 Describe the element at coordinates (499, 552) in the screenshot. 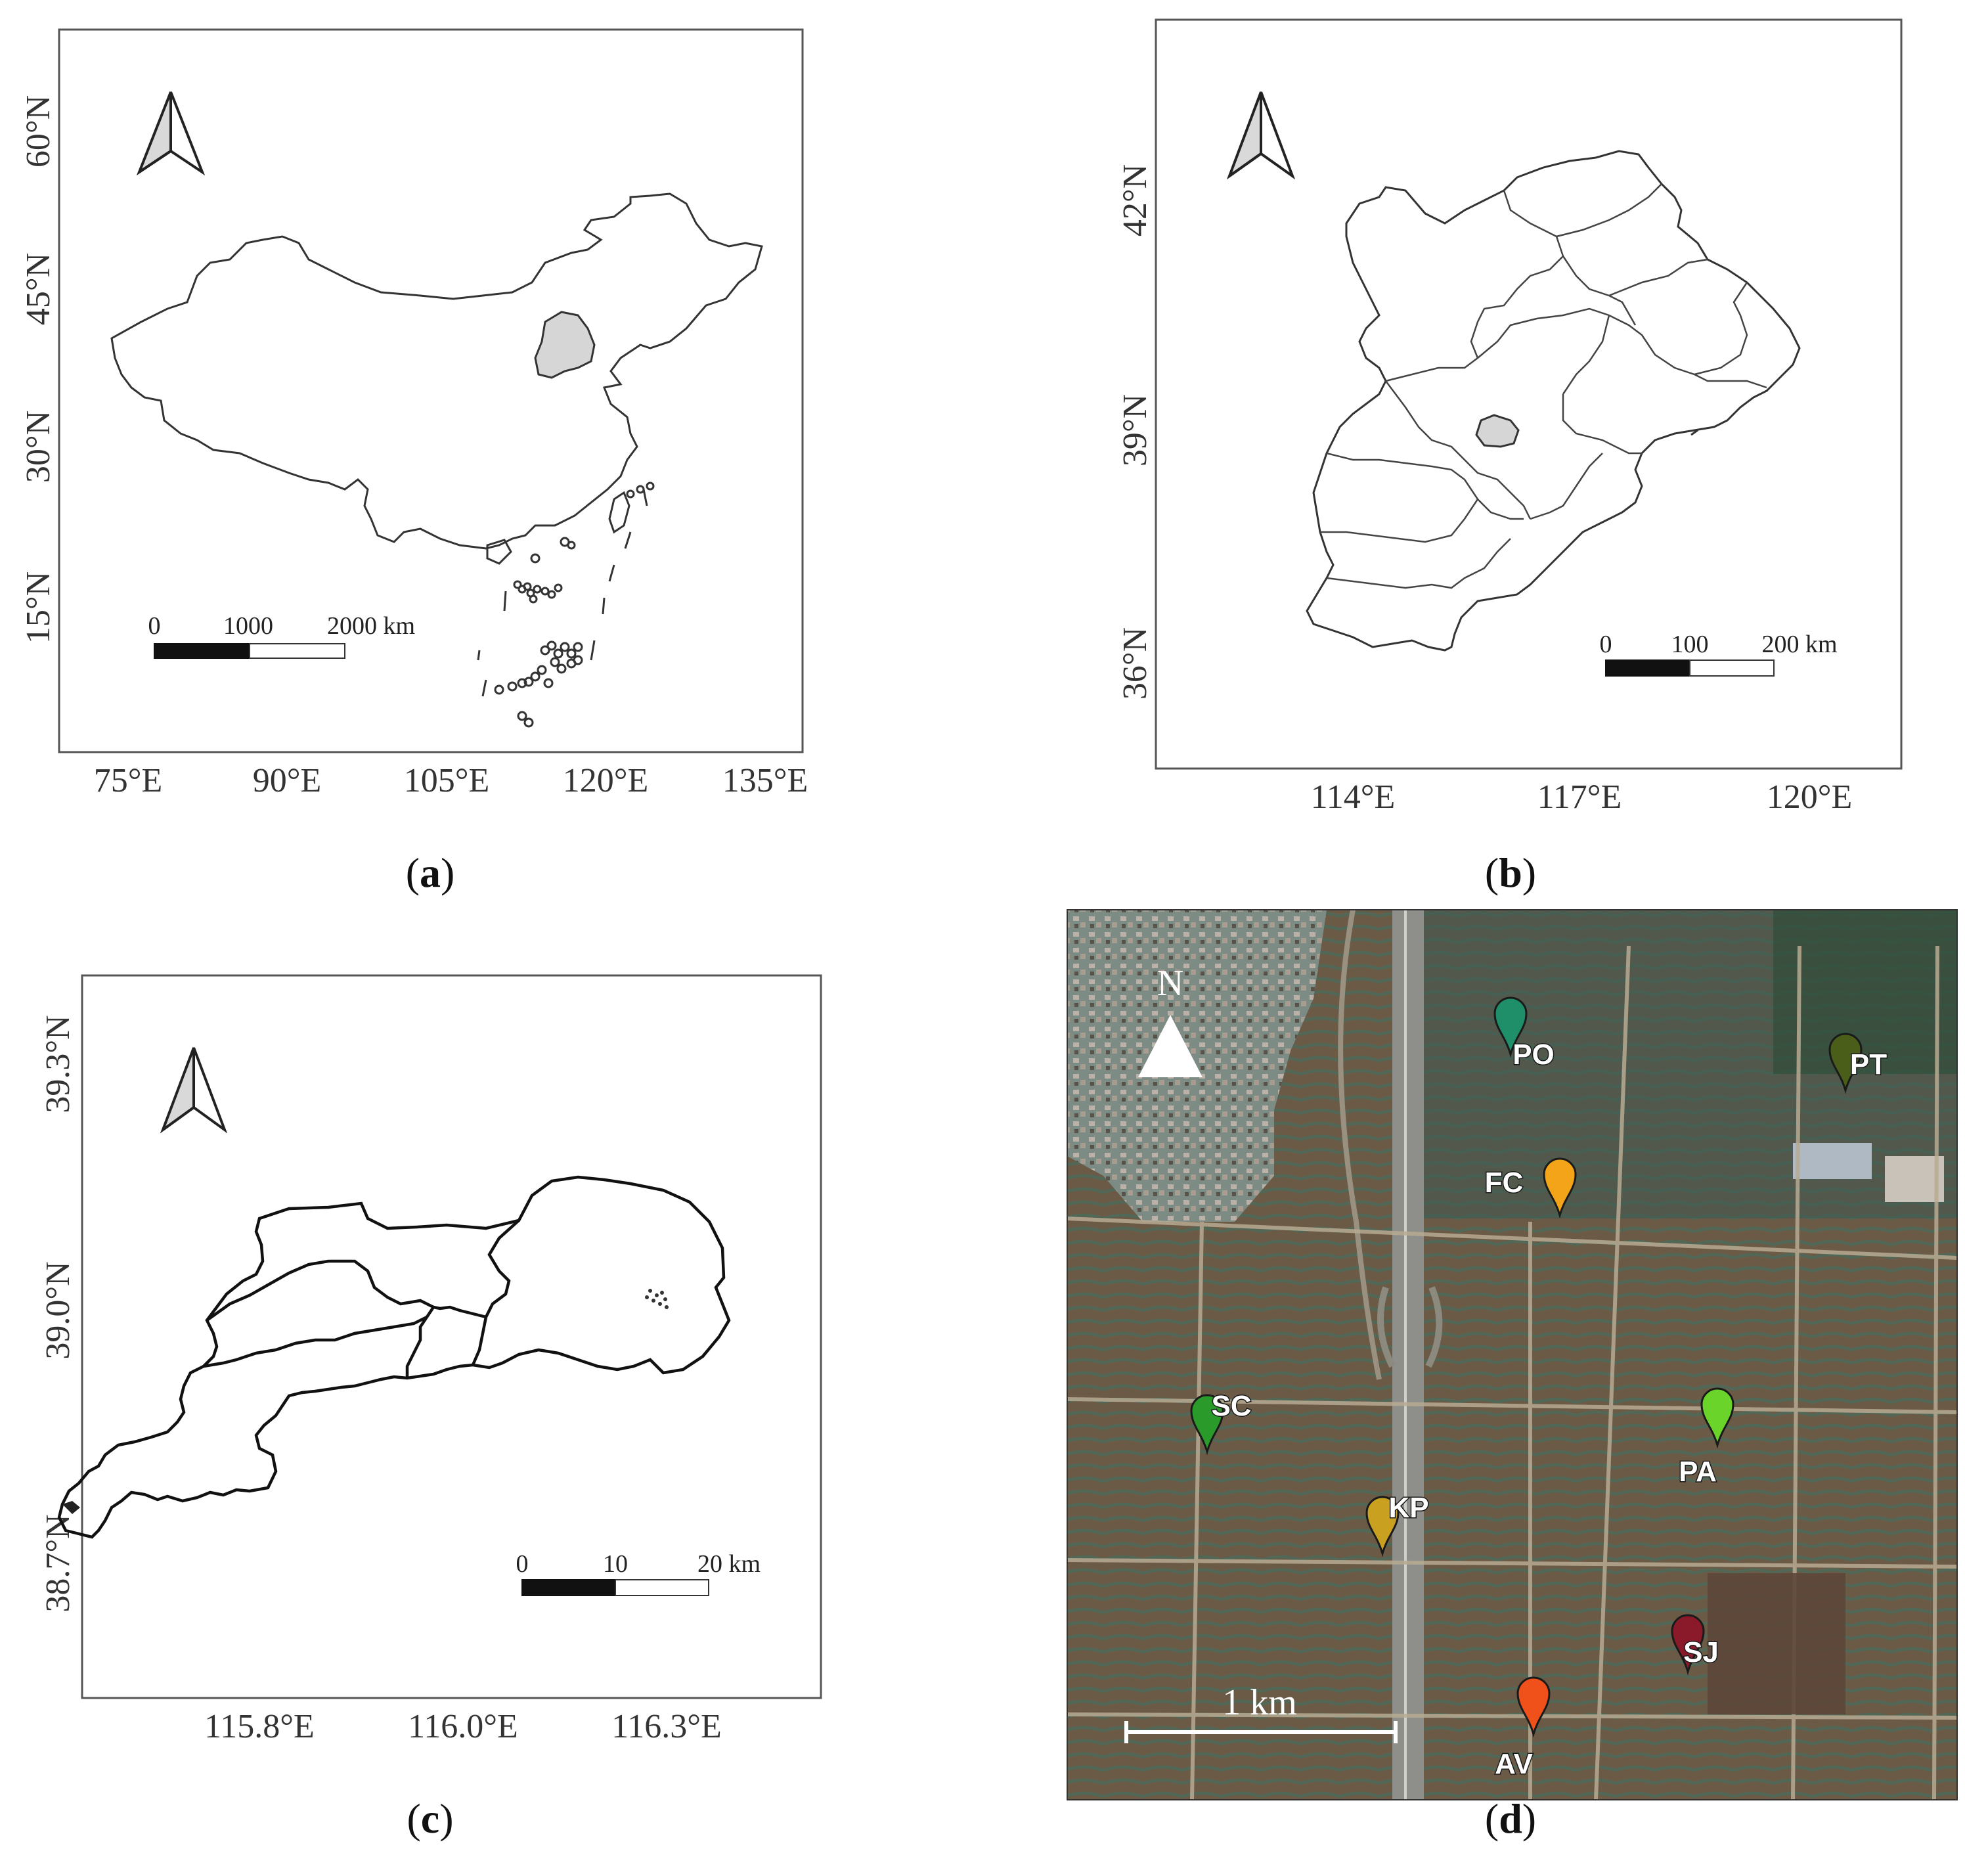

I see `hainan-outline` at that location.